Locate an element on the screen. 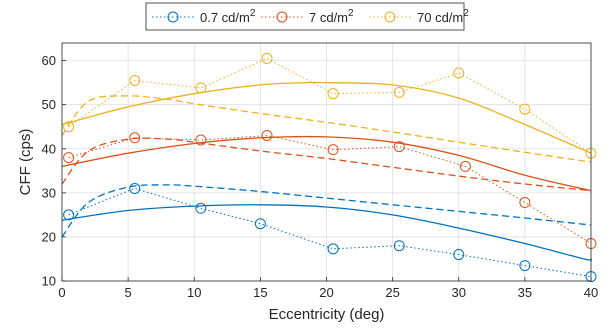  legend-entry-2: 7 cd/m2 is located at coordinates (307, 16).